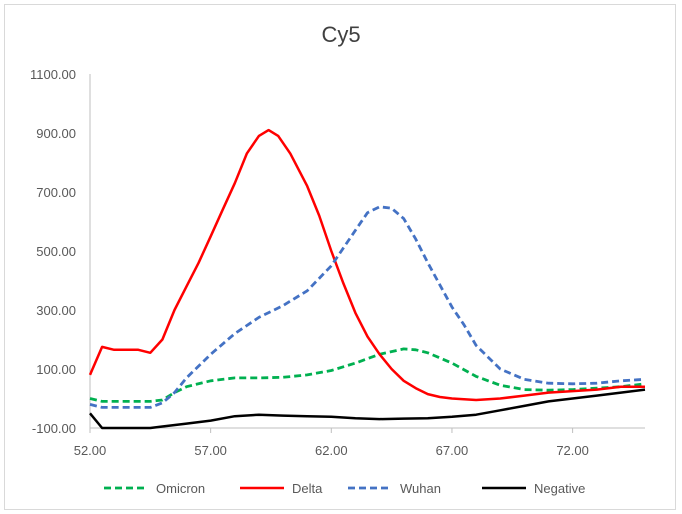 The image size is (682, 514). I want to click on legend-label-wuhan: Wuhan, so click(420, 488).